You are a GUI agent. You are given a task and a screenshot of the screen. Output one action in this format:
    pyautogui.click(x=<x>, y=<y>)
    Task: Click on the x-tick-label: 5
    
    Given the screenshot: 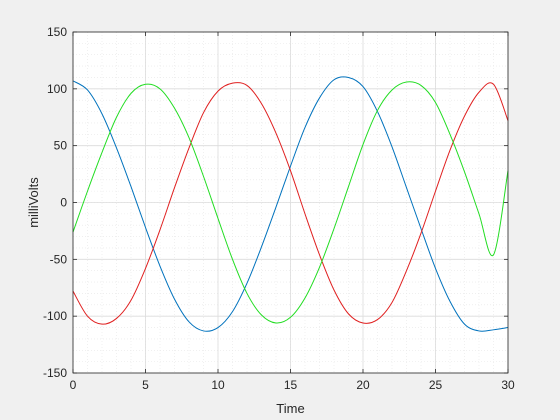 What is the action you would take?
    pyautogui.click(x=145, y=385)
    